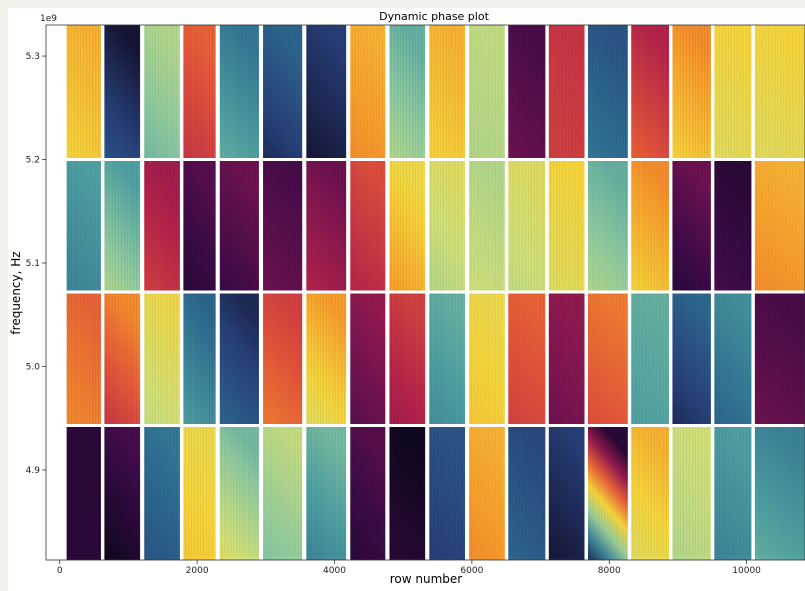 The height and width of the screenshot is (591, 805). Describe the element at coordinates (409, 568) in the screenshot. I see `x-axis: 0 2000 4000 6000 8000 10000` at that location.